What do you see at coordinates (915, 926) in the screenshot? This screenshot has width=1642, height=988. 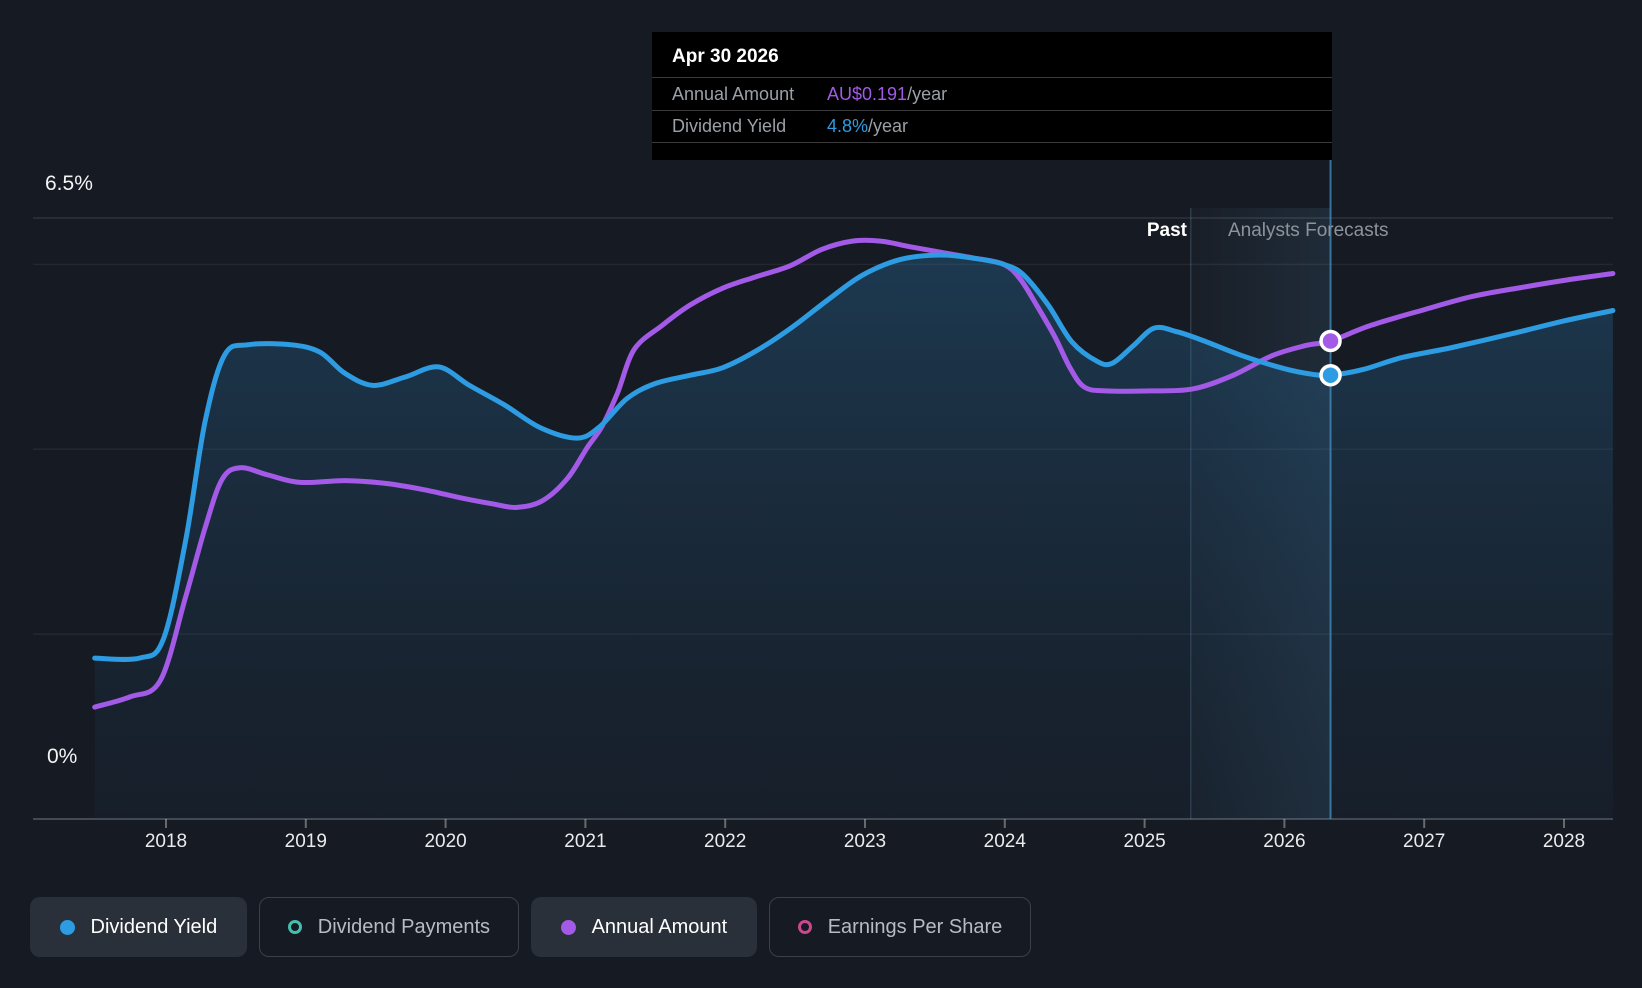 I see `legend-label: Earnings Per Share` at bounding box center [915, 926].